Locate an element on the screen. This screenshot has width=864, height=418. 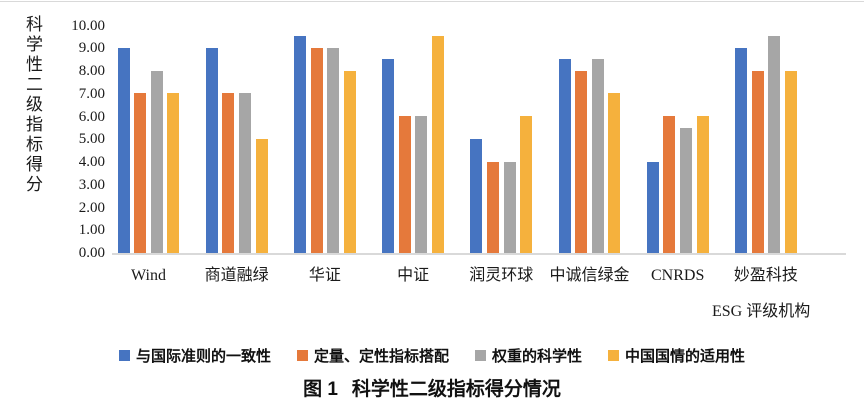
legend: 与国际准则的一致性 定量、定性指标搭配 权重的科学性 中国国情的适用性 is located at coordinates (432, 355).